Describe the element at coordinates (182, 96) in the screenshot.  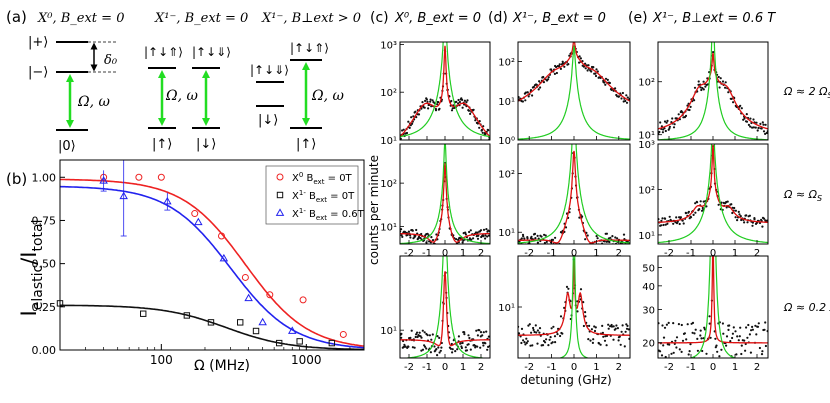
I see `label-drive-2: Ω, ω` at that location.